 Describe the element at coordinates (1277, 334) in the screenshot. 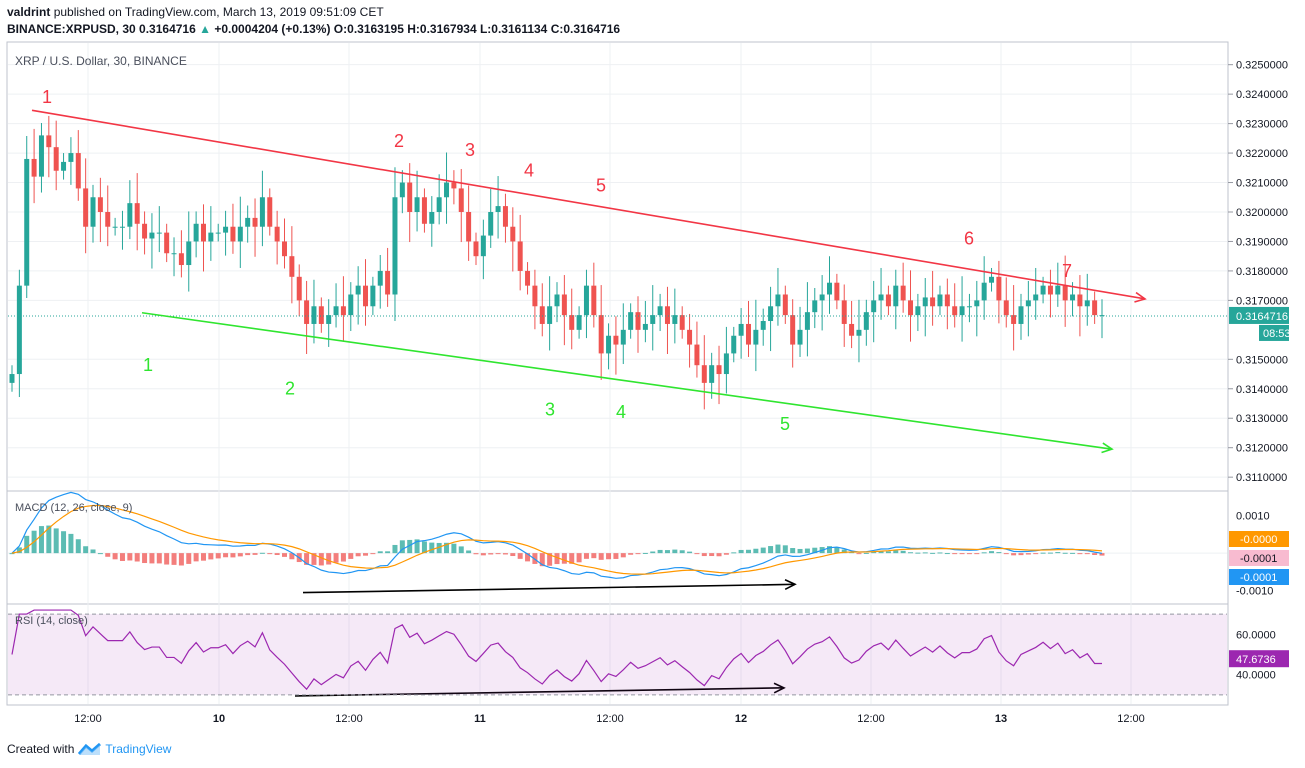

I see `countdown-label: 08:53` at that location.